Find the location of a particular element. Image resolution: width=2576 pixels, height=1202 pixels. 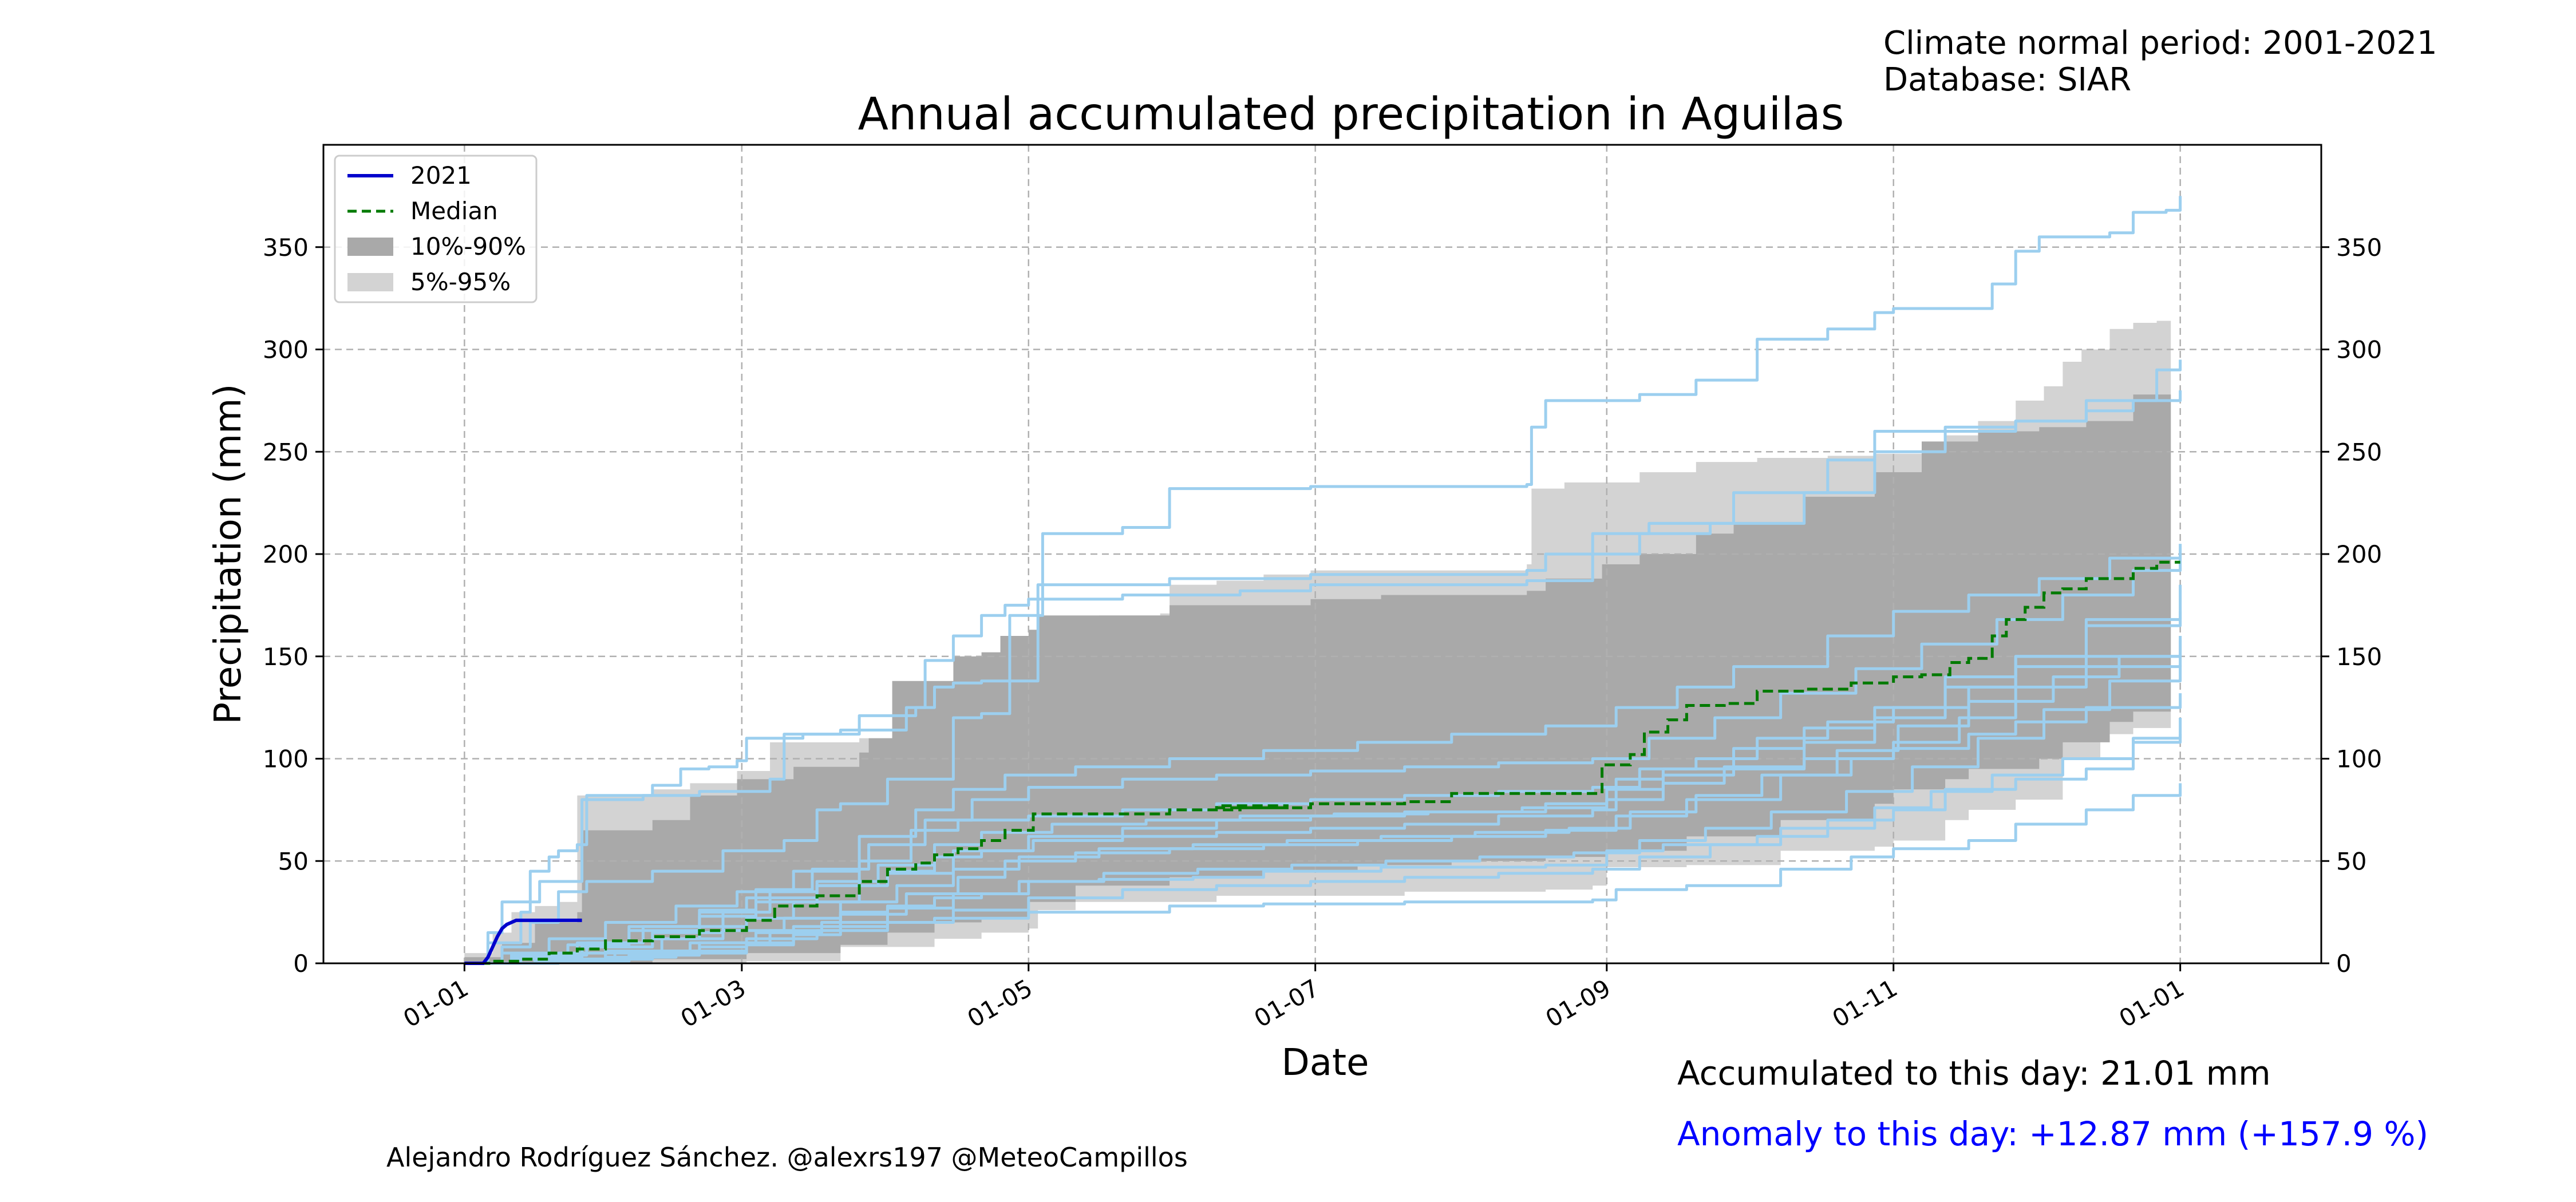

x-tick-label: 01-03 is located at coordinates (713, 1004).